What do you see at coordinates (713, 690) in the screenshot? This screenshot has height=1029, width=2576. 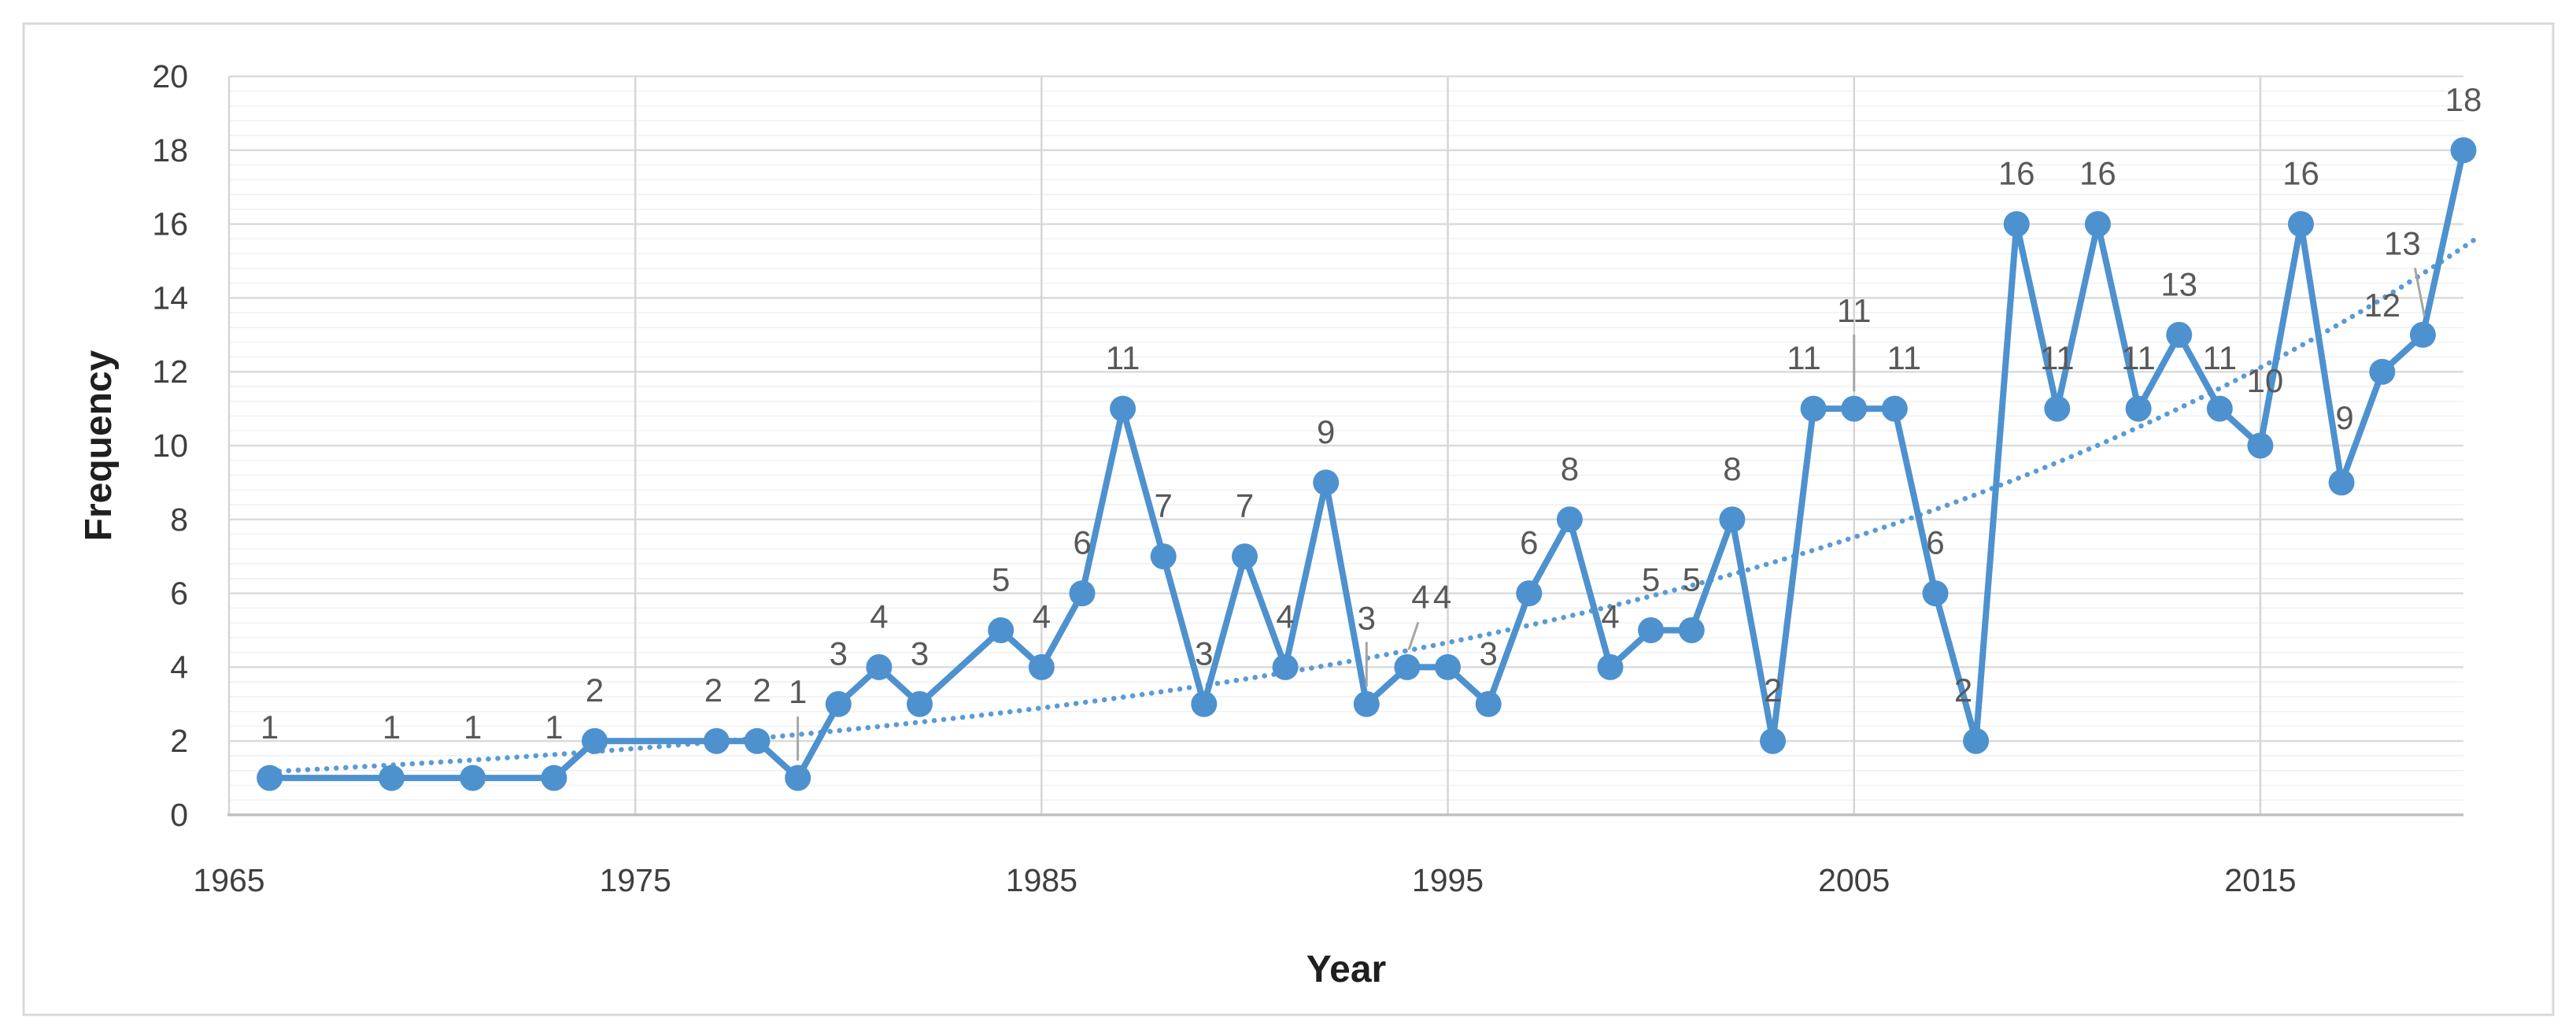 I see `data-label-1977: 2` at bounding box center [713, 690].